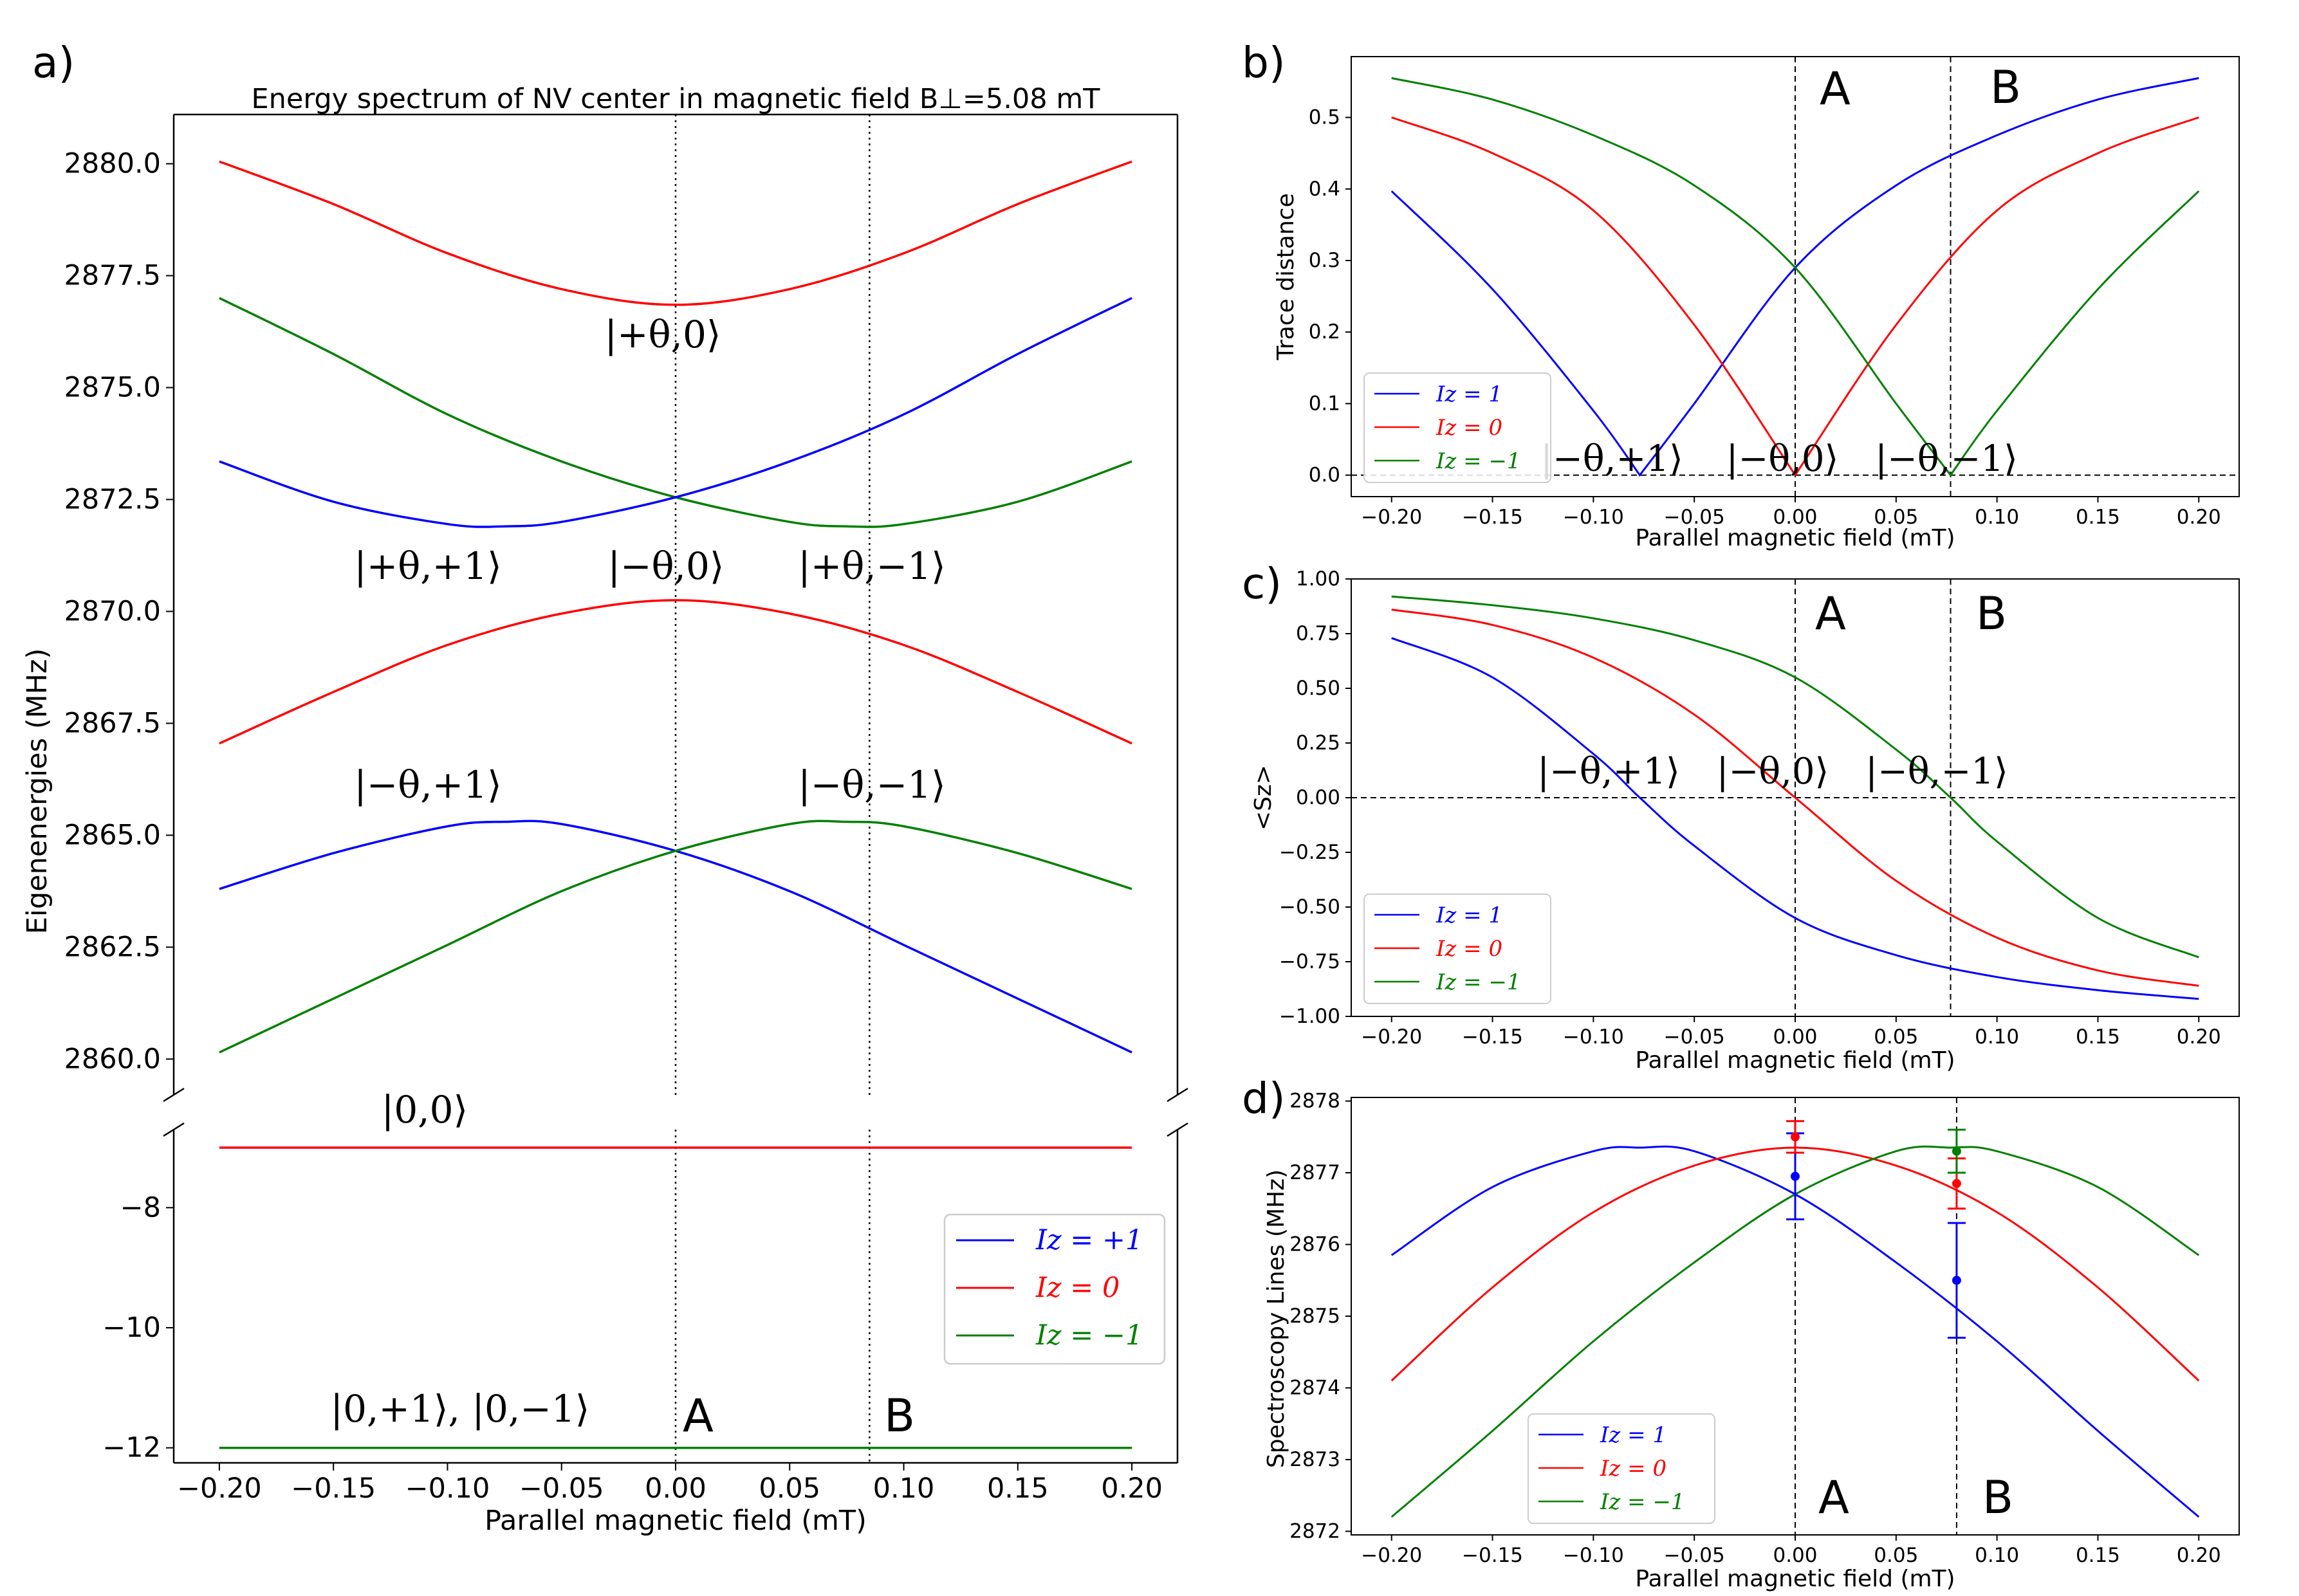 The height and width of the screenshot is (1596, 2299). I want to click on chart-b-legend-box, so click(1457, 427).